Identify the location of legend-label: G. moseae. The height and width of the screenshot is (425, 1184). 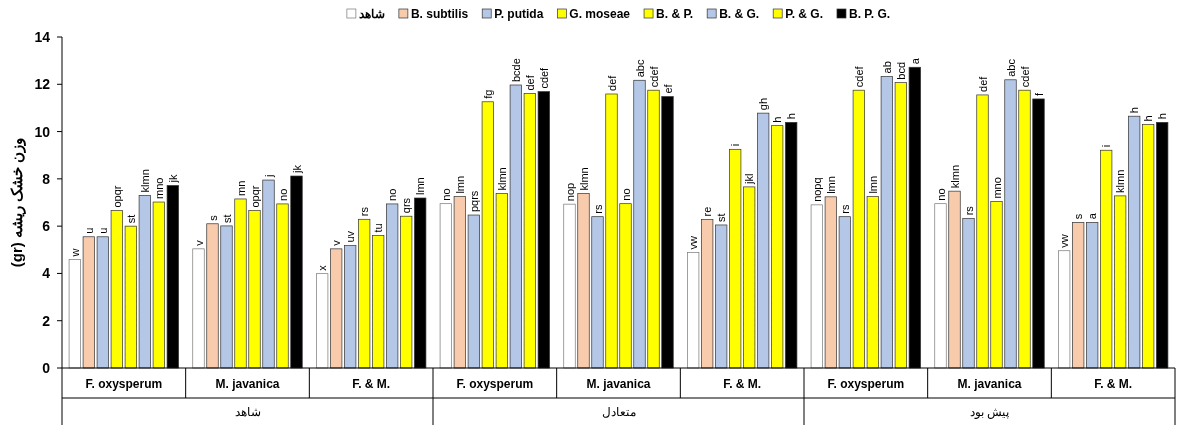
(600, 14).